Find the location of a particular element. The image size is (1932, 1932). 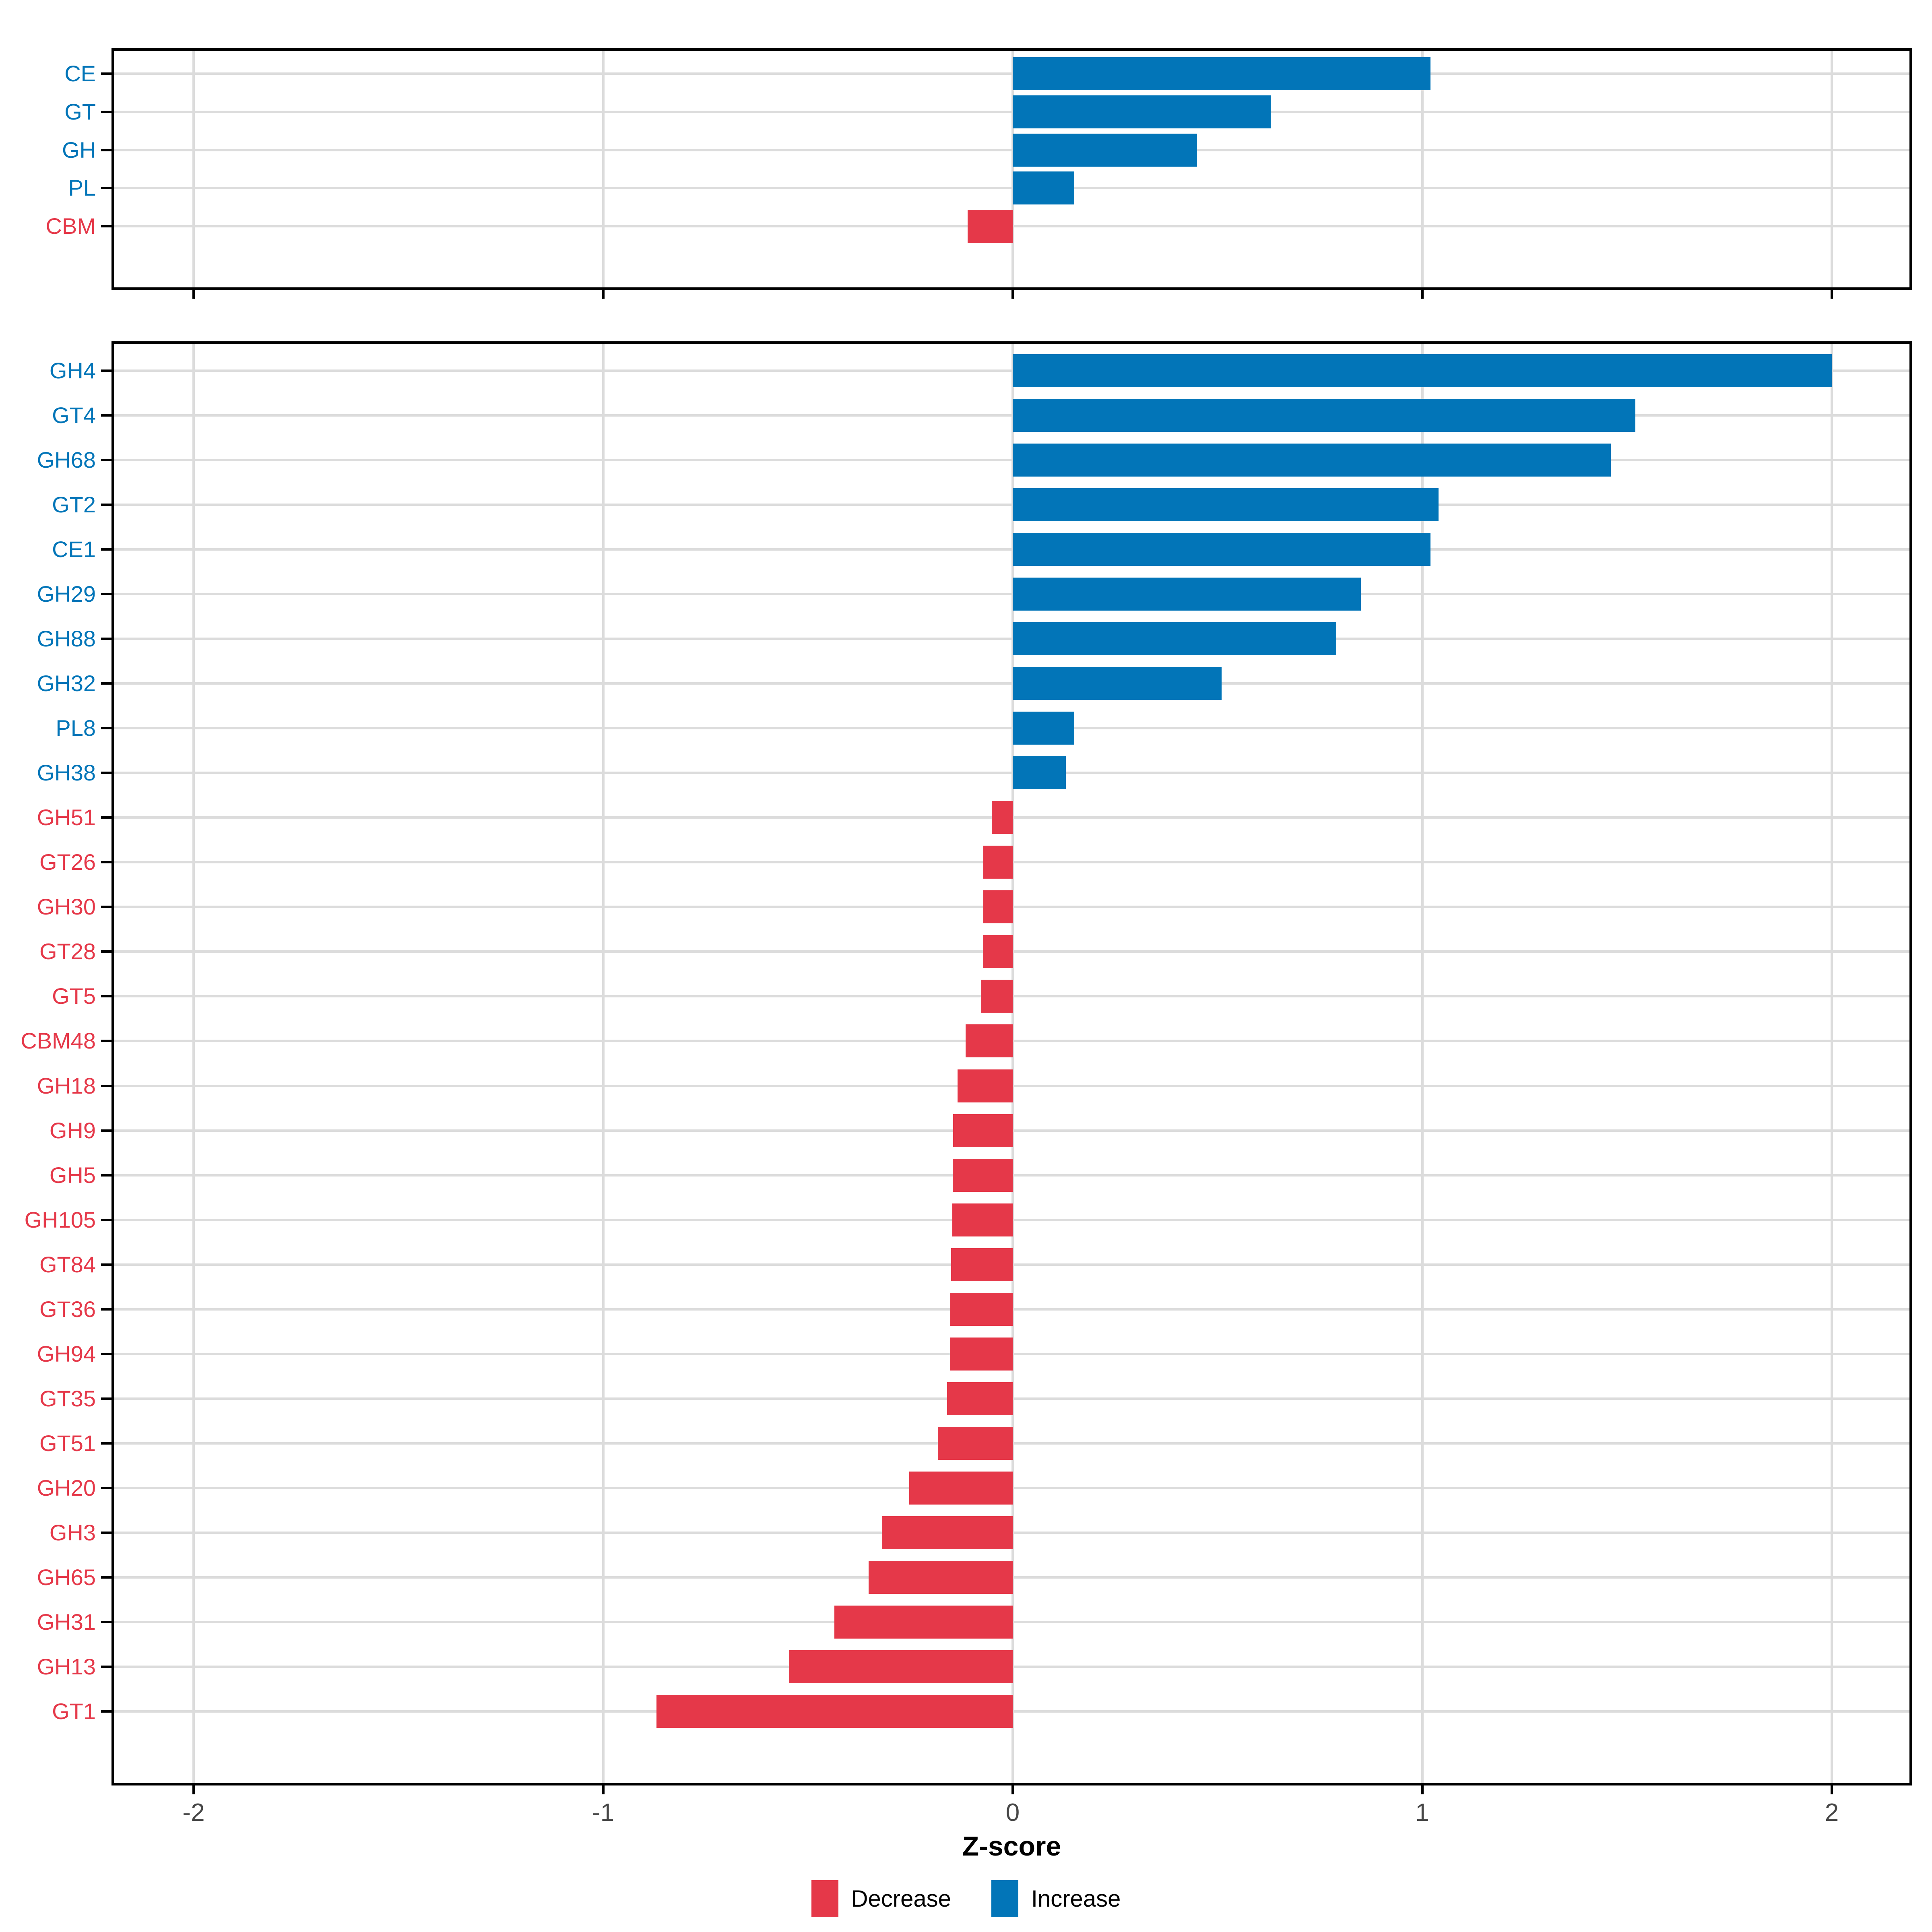

y-axis-label-CBM: CBM is located at coordinates (70, 226).